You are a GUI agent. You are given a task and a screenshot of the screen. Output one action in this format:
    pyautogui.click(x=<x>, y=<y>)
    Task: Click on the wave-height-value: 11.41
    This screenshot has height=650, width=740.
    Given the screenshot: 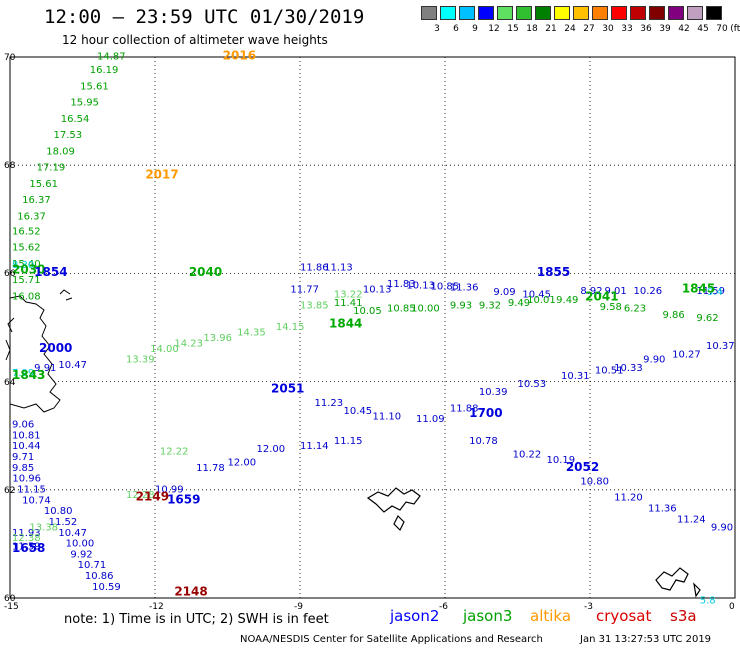 What is the action you would take?
    pyautogui.click(x=348, y=303)
    